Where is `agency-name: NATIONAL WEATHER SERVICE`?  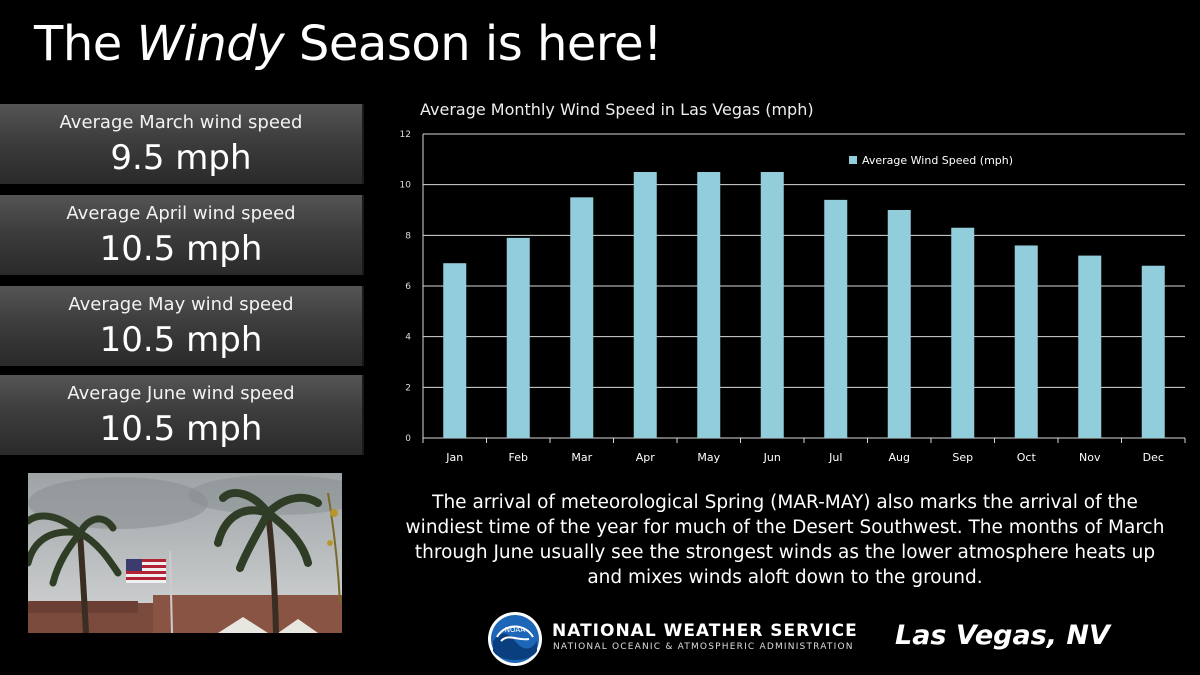 agency-name: NATIONAL WEATHER SERVICE is located at coordinates (705, 631).